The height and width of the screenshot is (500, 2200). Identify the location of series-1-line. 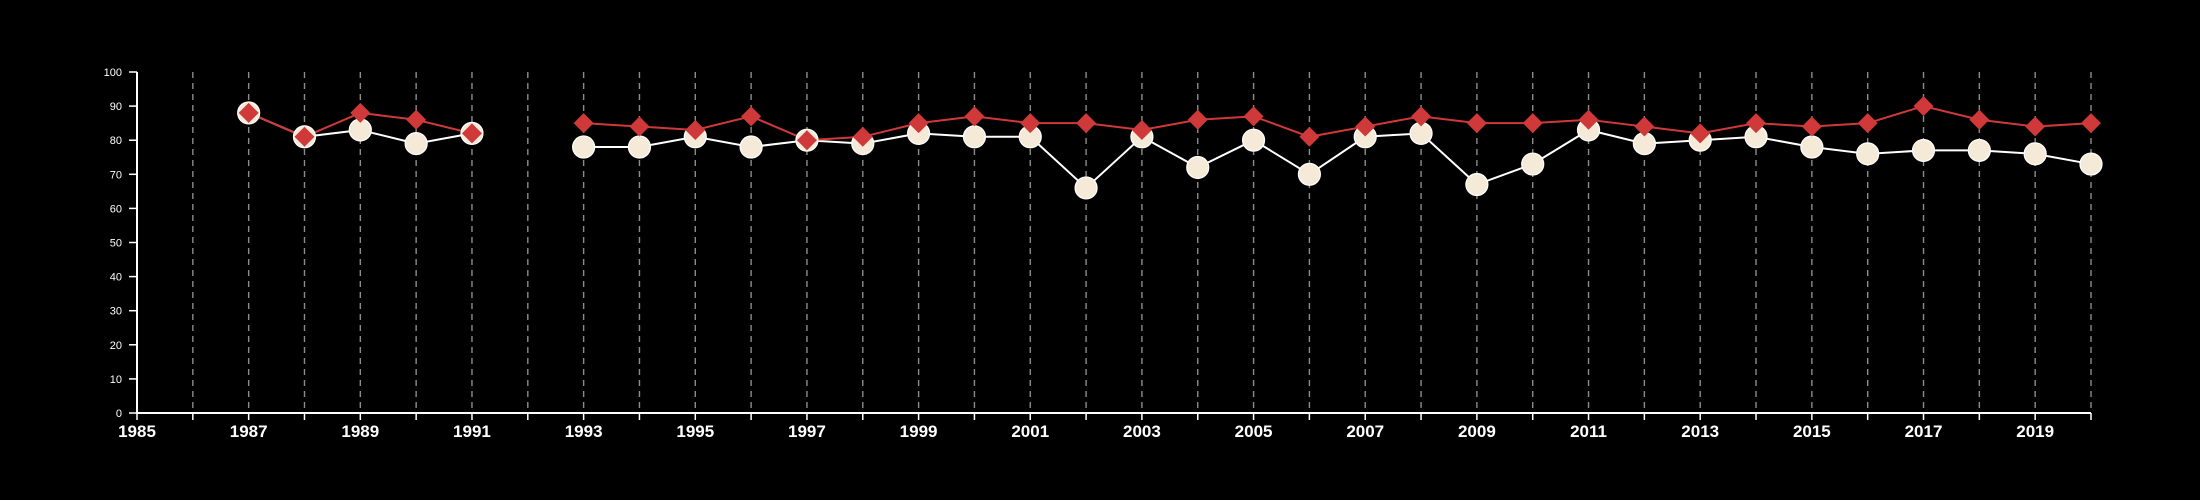
(1337, 159).